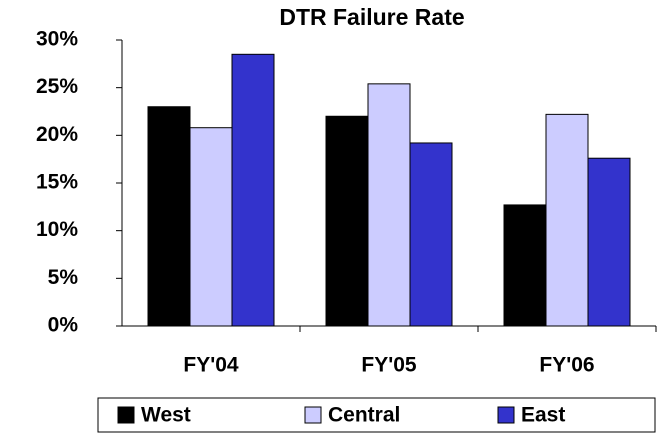 This screenshot has width=660, height=433. What do you see at coordinates (166, 415) in the screenshot?
I see `legend-label: West` at bounding box center [166, 415].